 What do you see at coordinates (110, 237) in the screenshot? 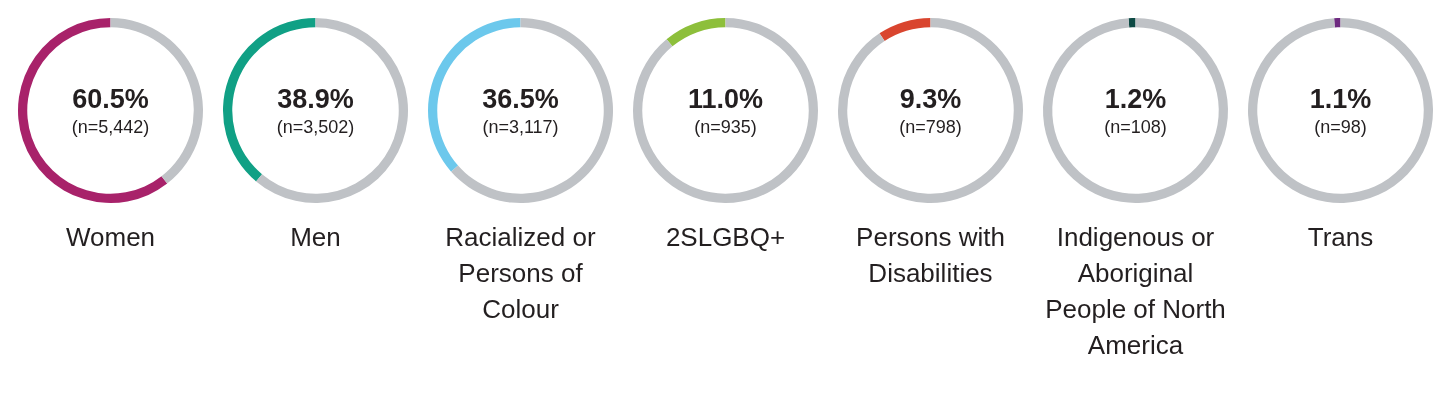
I see `text: Women` at bounding box center [110, 237].